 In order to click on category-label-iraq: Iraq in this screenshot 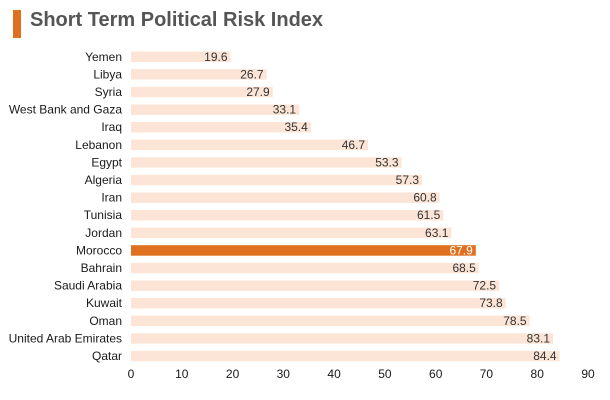, I will do `click(111, 127)`.